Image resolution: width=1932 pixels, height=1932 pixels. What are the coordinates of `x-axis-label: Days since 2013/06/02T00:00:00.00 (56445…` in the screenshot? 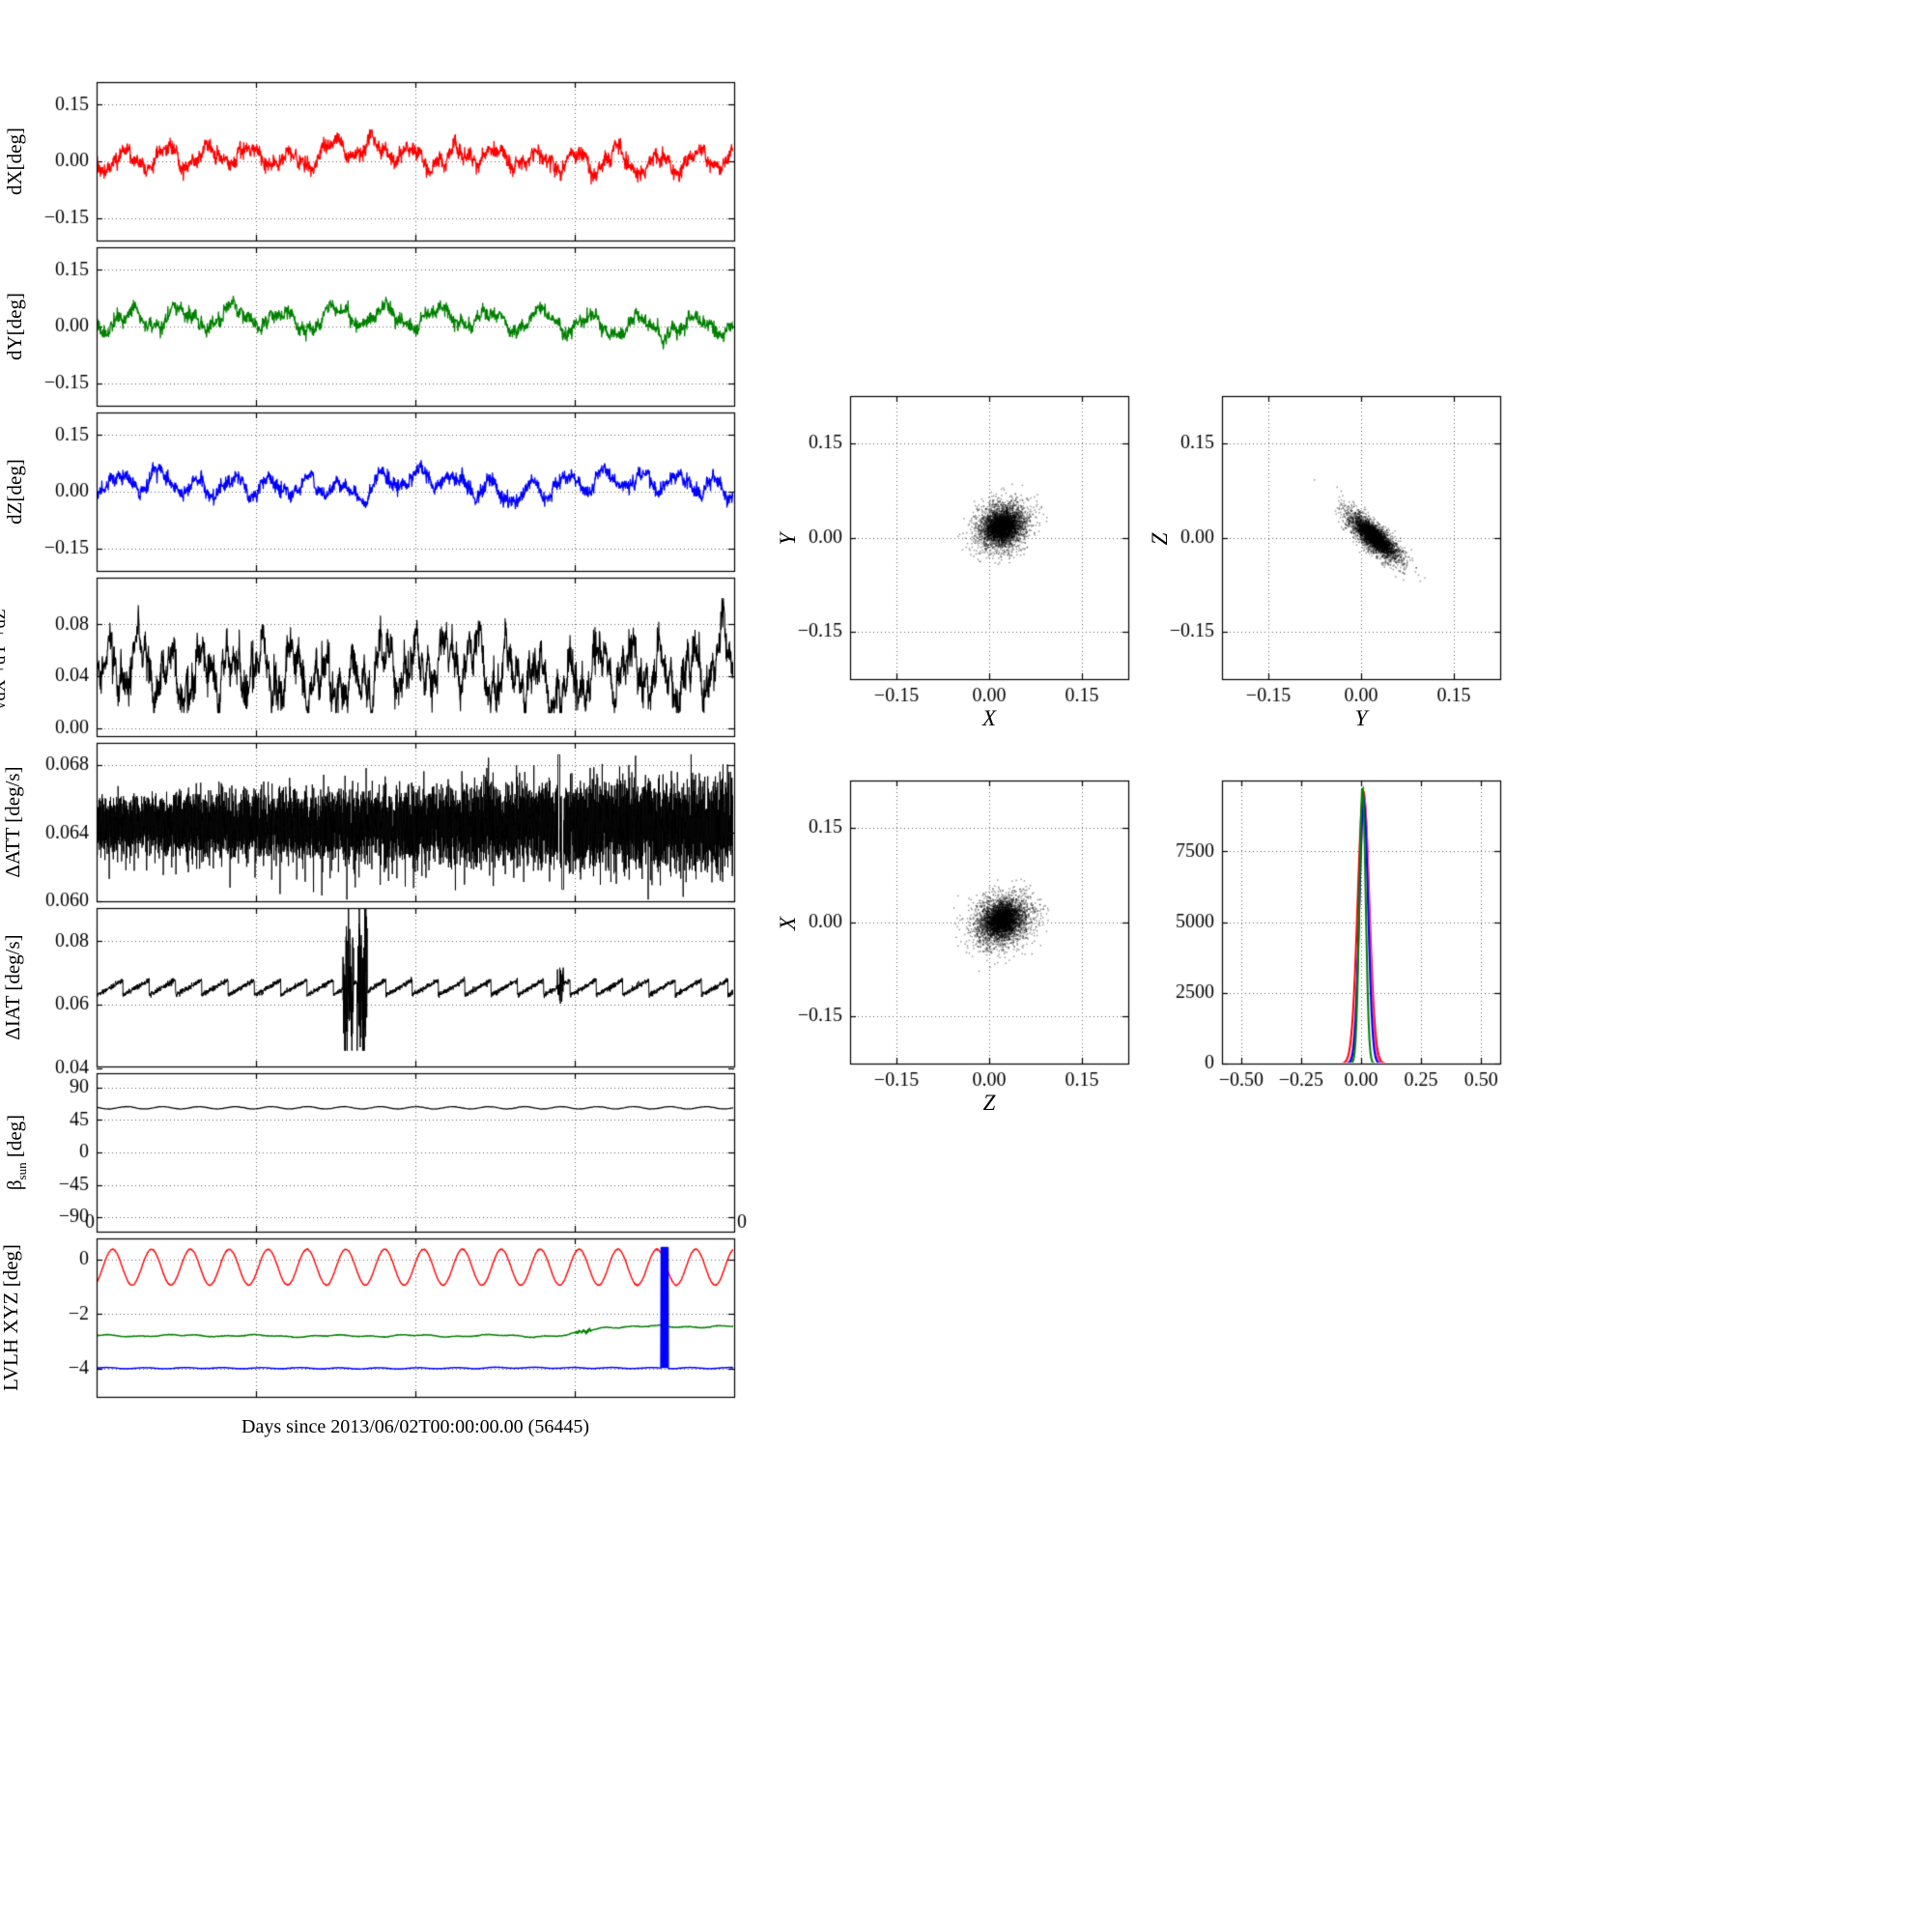 It's located at (415, 1426).